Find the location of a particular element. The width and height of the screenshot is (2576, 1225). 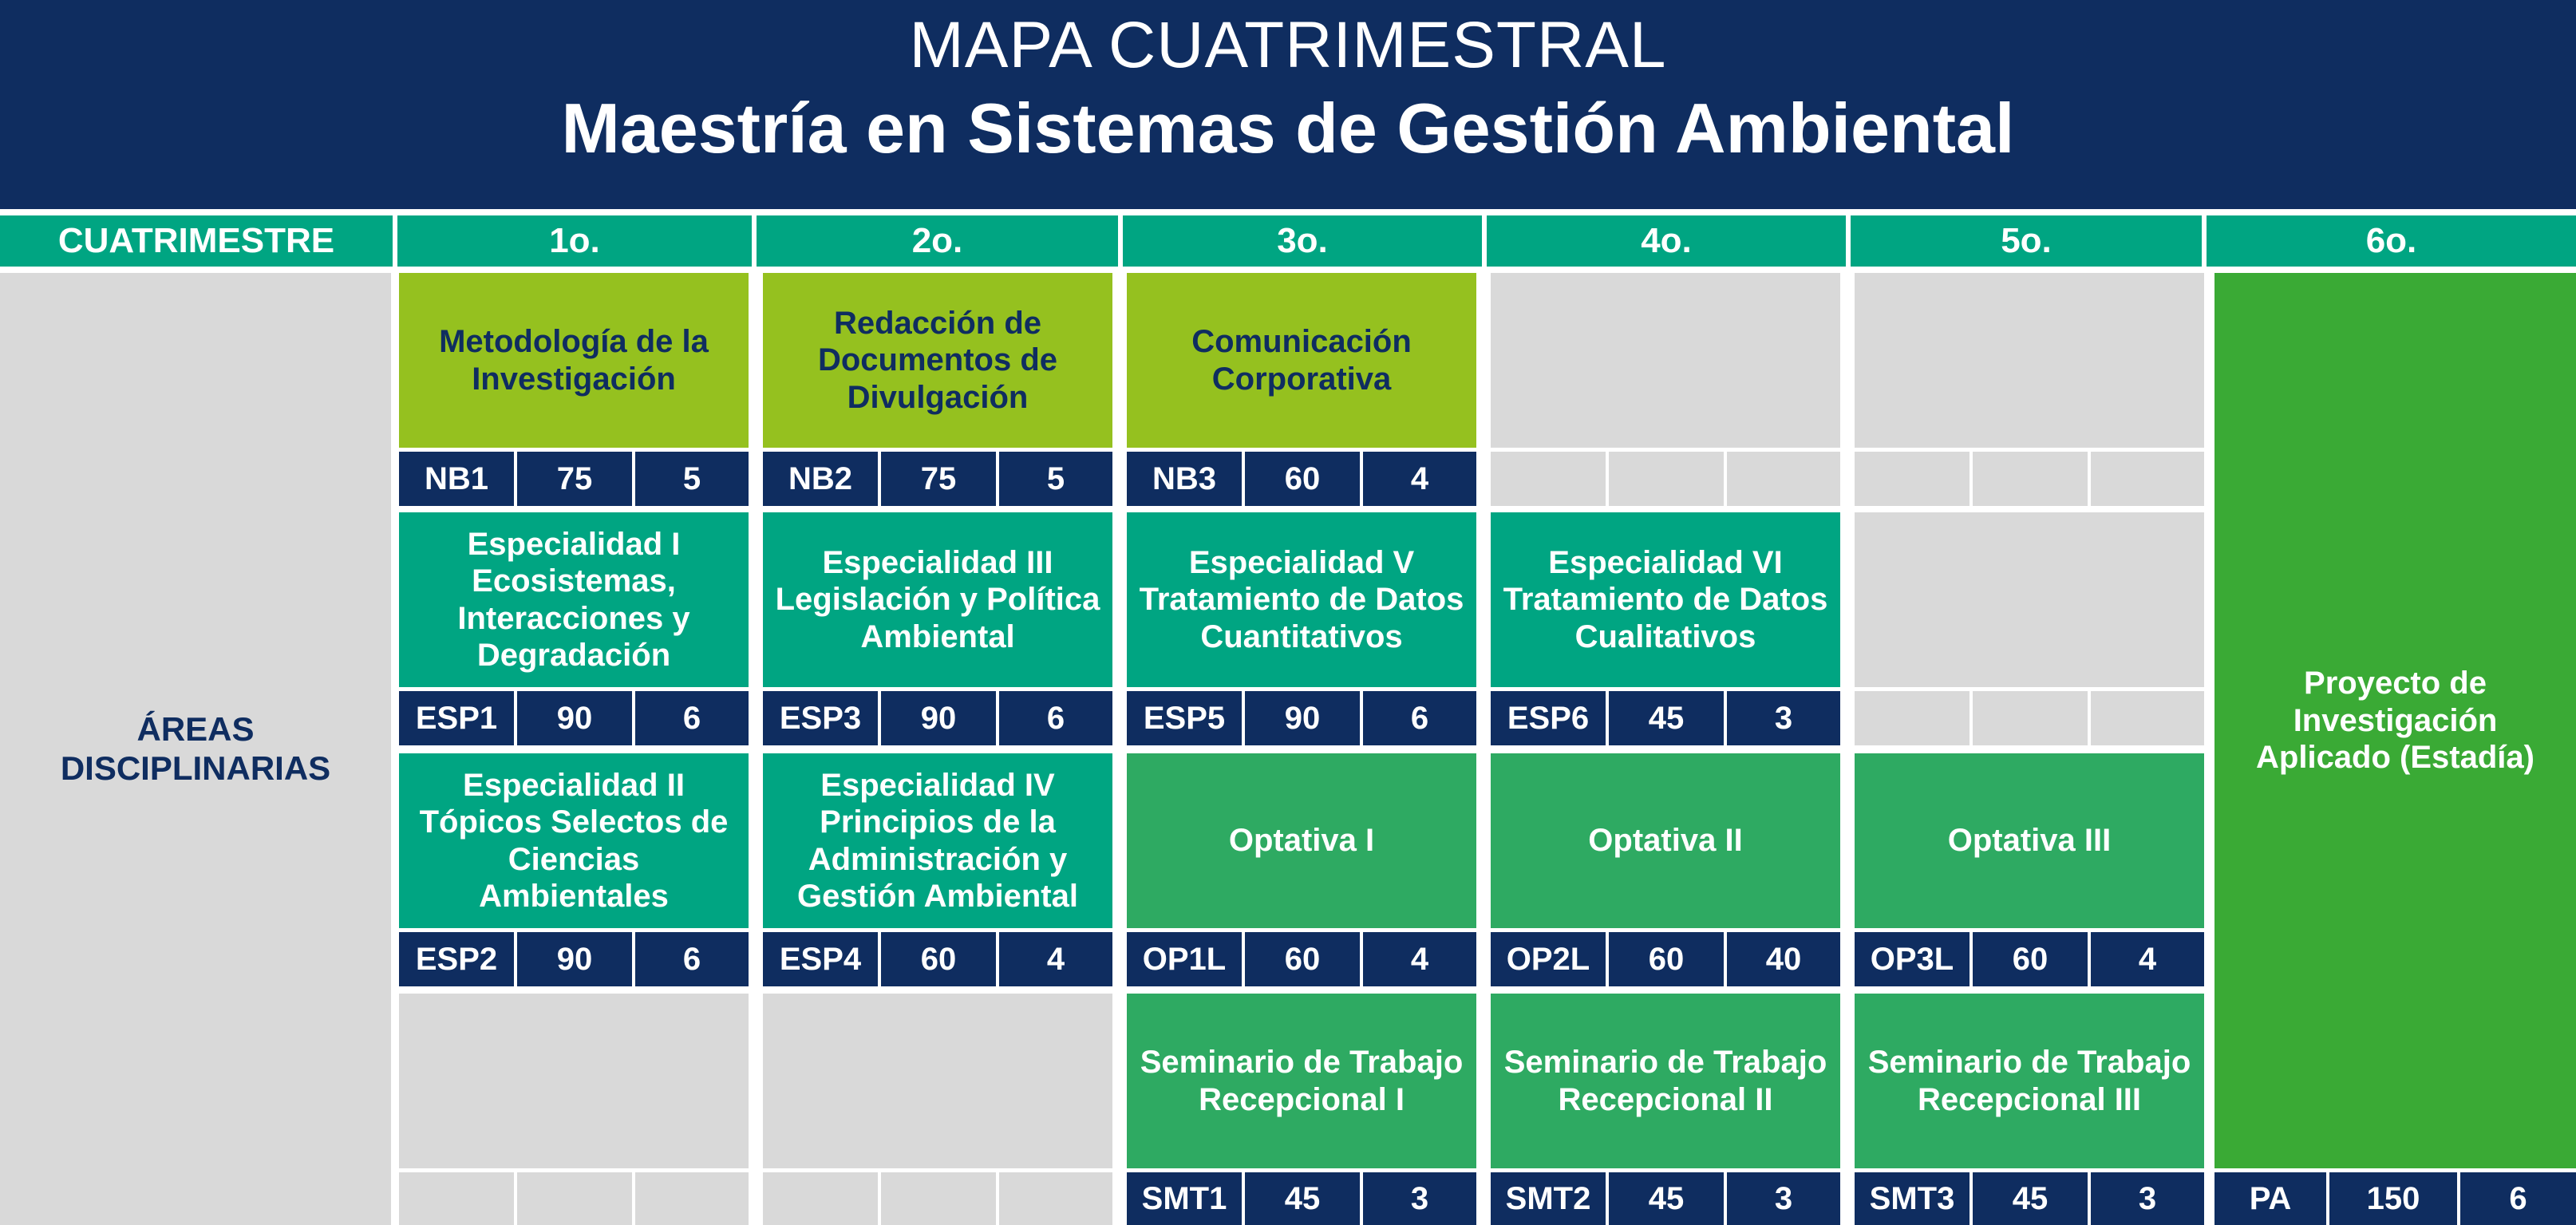

column-header-cuatrimestre: CUATRIMESTRE is located at coordinates (196, 241).